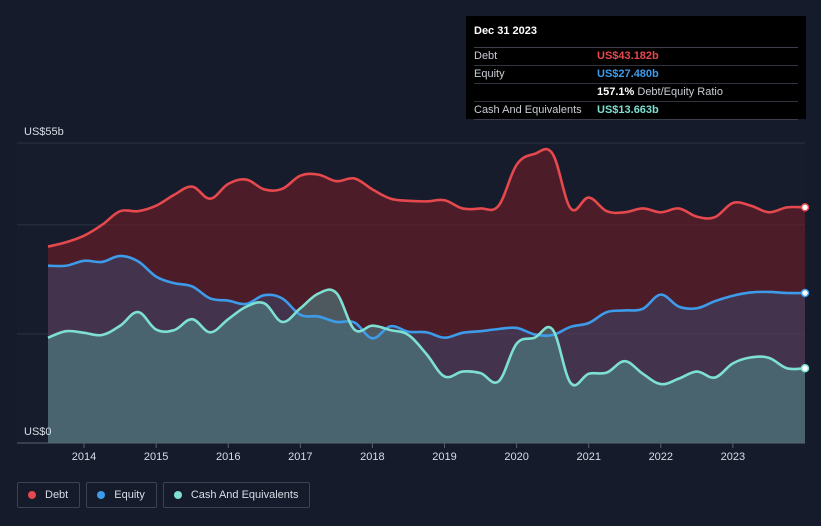 This screenshot has width=821, height=526. Describe the element at coordinates (516, 457) in the screenshot. I see `x-tick-label: 2020` at that location.